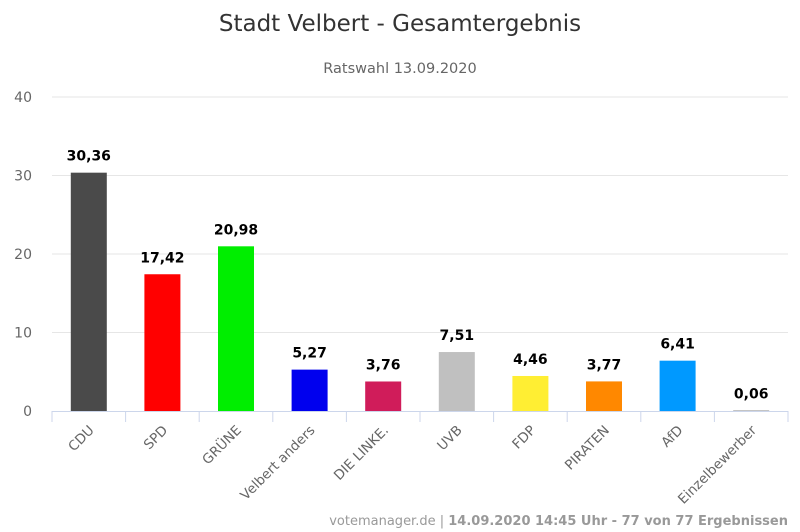  What do you see at coordinates (587, 448) in the screenshot?
I see `x-tick-label: PIRATEN` at bounding box center [587, 448].